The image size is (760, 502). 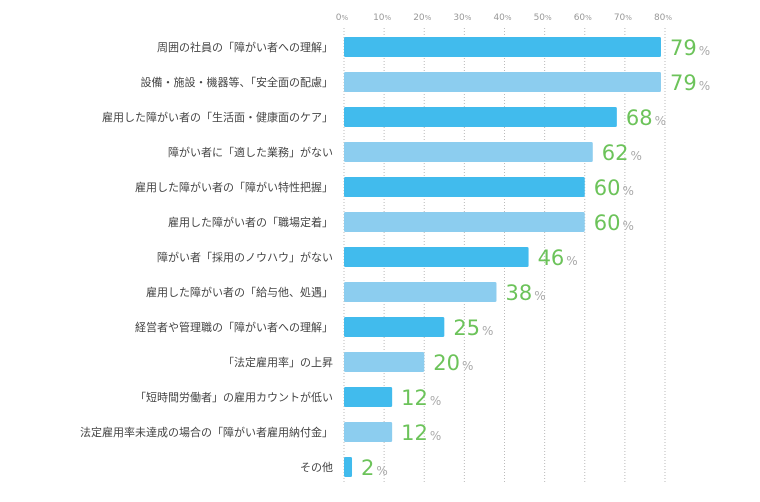 What do you see at coordinates (623, 18) in the screenshot?
I see `tick-label: 70%` at bounding box center [623, 18].